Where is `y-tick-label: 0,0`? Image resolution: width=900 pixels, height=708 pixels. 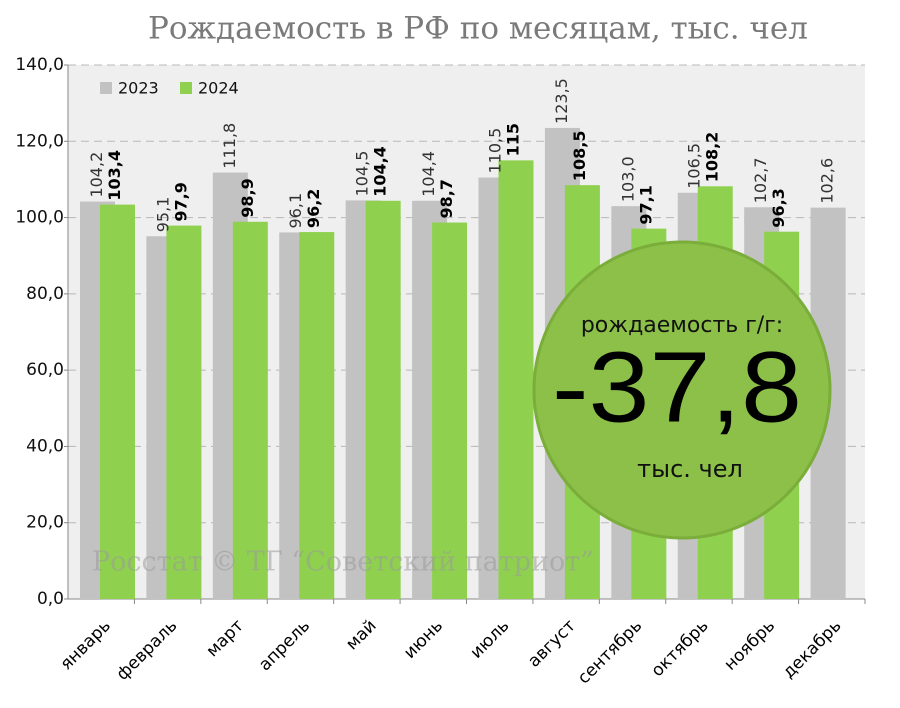
y-tick-label: 0,0 is located at coordinates (50, 599).